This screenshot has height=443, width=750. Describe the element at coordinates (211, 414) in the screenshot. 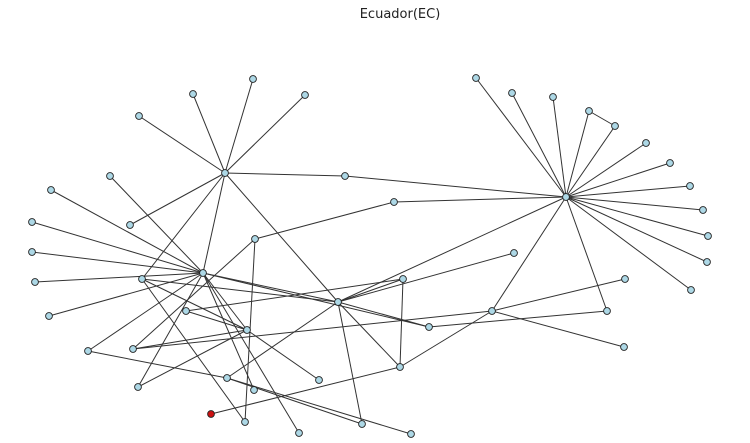

I see `highlighted-graph-node` at that location.